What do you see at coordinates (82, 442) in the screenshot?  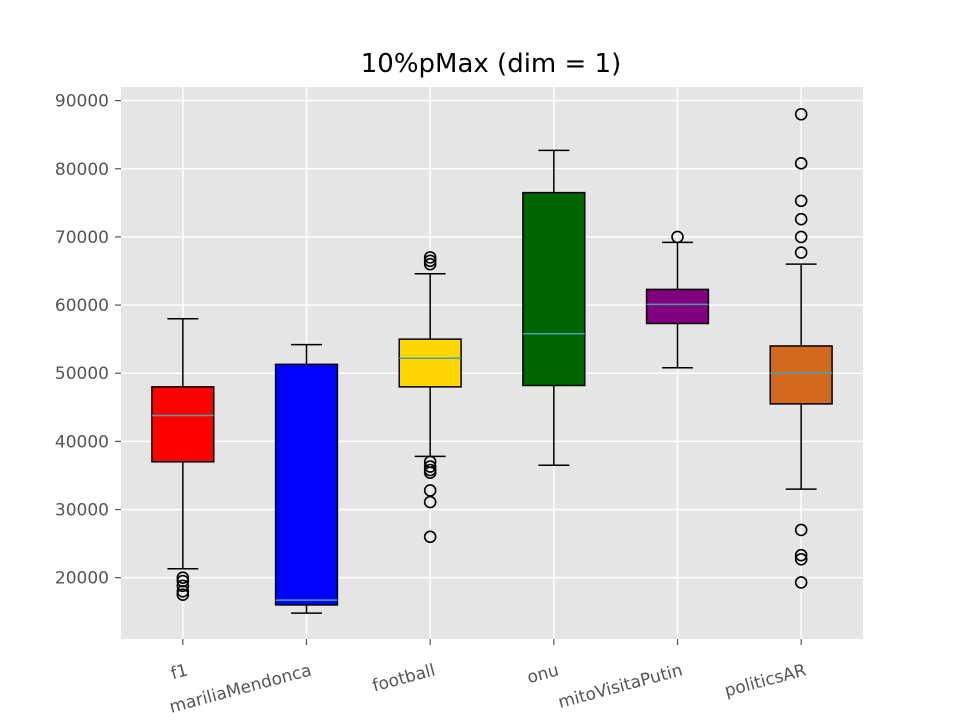 I see `y-tick-label: 40000` at bounding box center [82, 442].